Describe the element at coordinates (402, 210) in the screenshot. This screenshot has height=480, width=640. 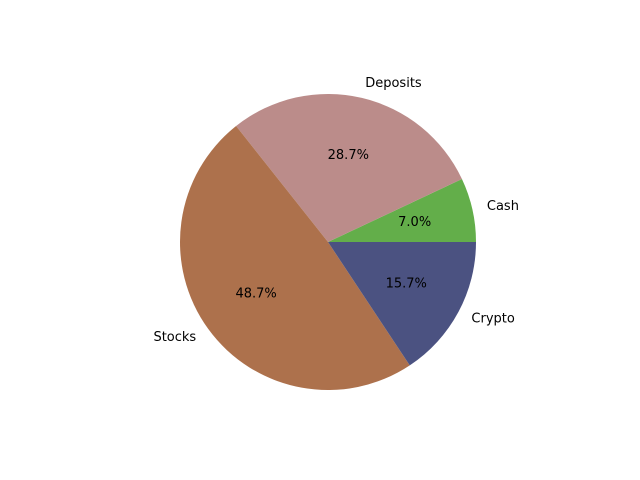
I see `pie-slice-cash` at that location.